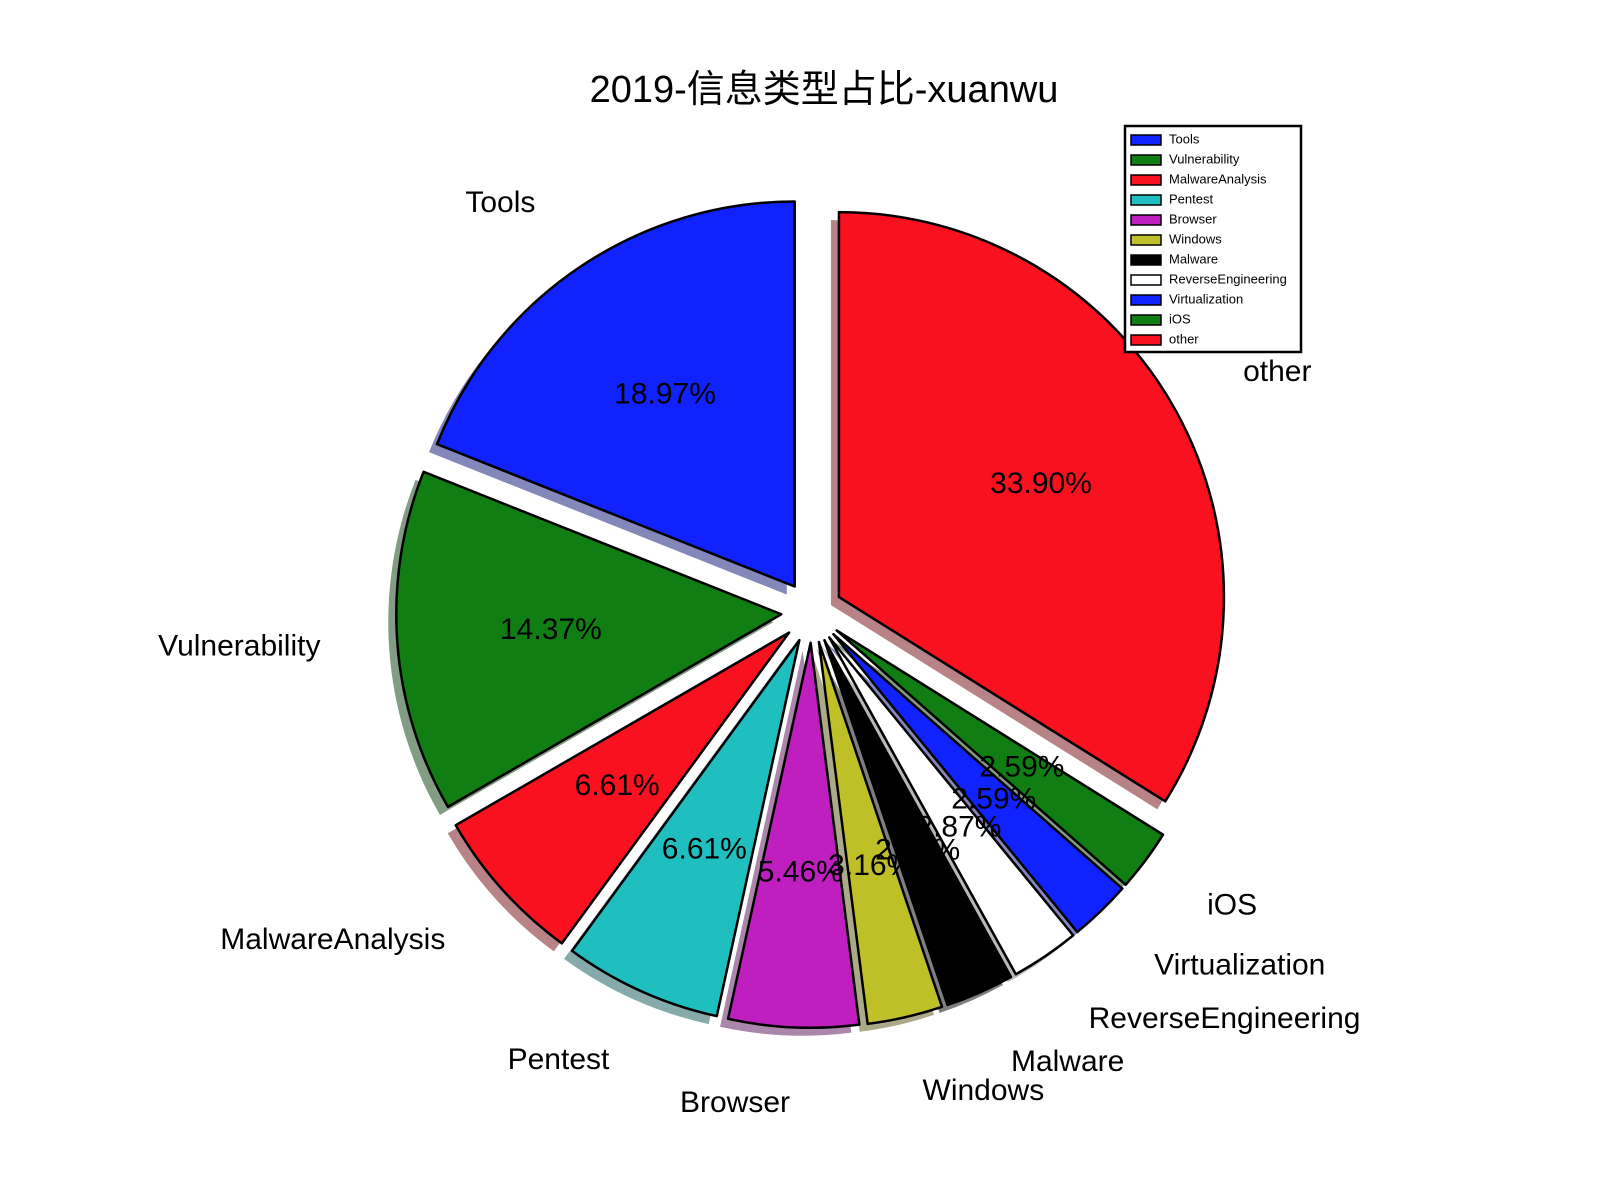 This screenshot has width=1600, height=1200. Describe the element at coordinates (1184, 138) in the screenshot. I see `legend-label: Tools` at that location.